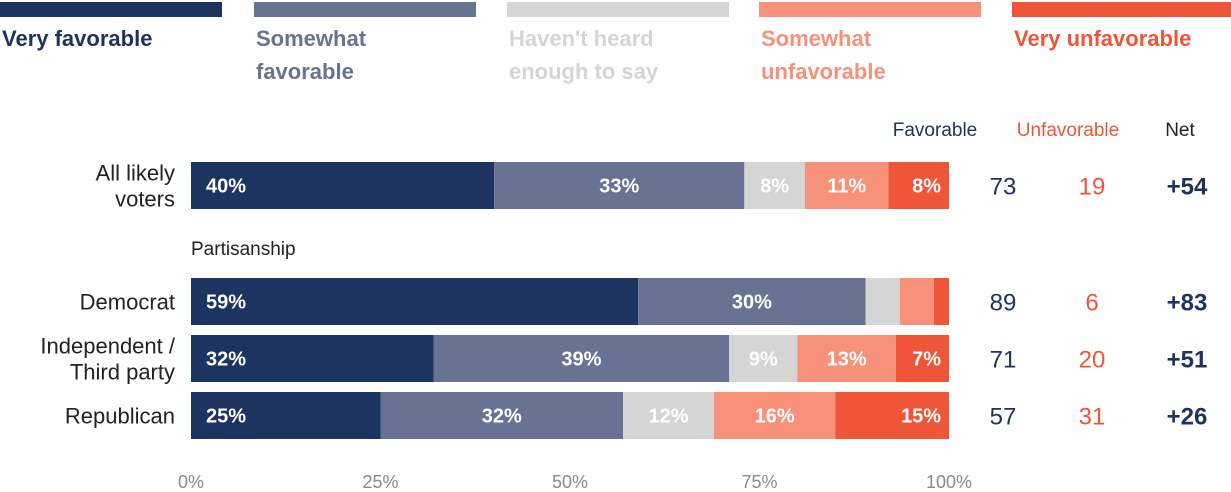 The width and height of the screenshot is (1231, 492). Describe the element at coordinates (1091, 303) in the screenshot. I see `unfavorable-value: 6` at that location.